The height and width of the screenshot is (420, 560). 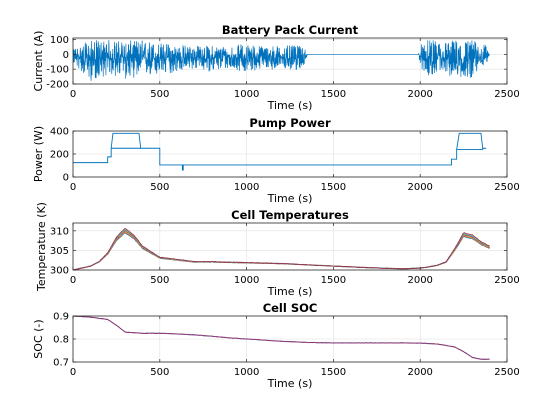 I want to click on cell-soc-ytick-label: 0.7, so click(x=61, y=363).